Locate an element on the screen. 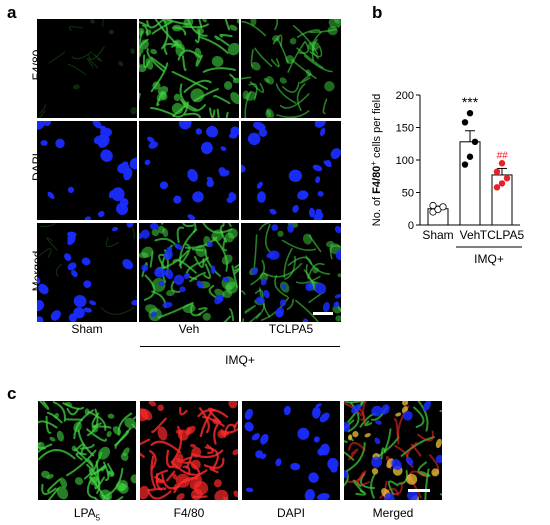  x-label-tclpa5: TCLPA5 is located at coordinates (502, 235).